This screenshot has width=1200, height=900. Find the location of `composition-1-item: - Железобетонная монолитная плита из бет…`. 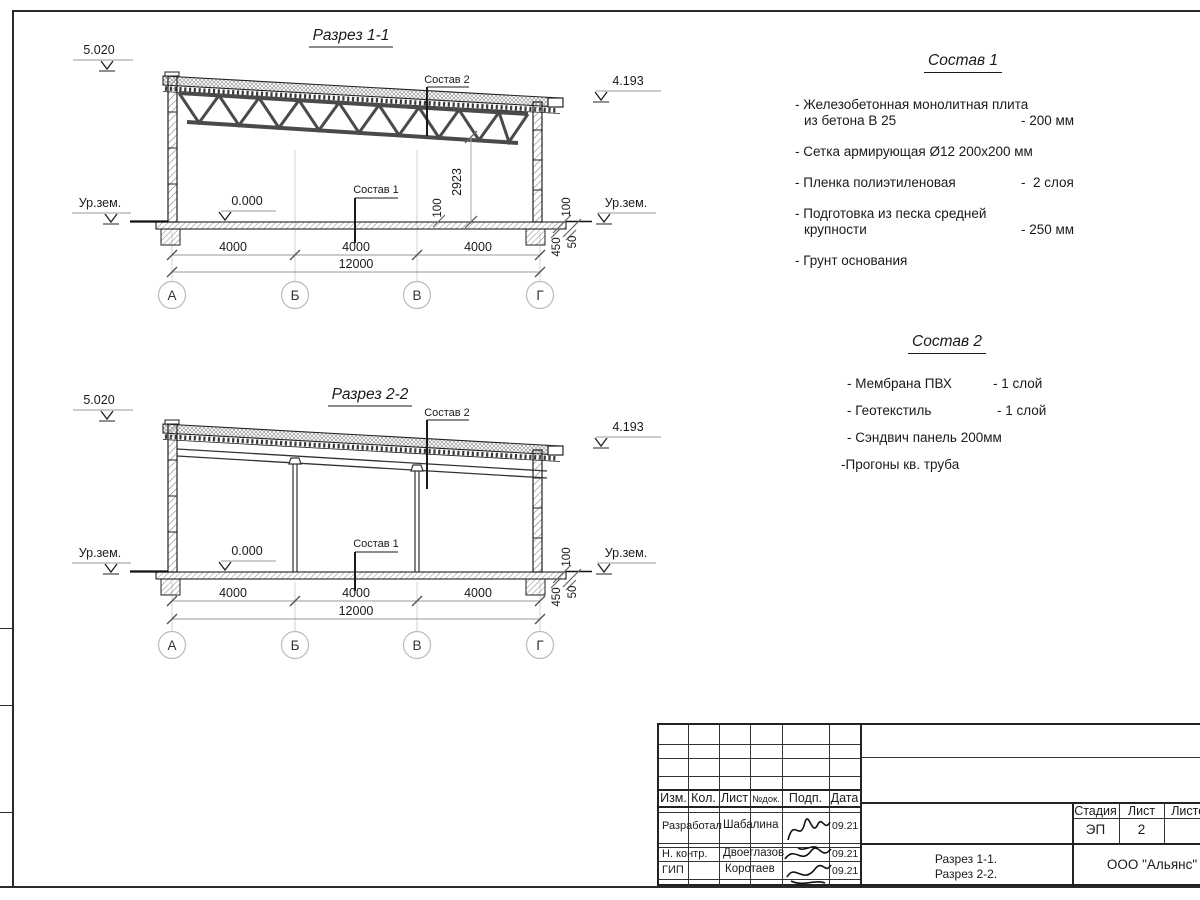

composition-1-item: - Железобетонная монолитная плита из бет… is located at coordinates (935, 112).